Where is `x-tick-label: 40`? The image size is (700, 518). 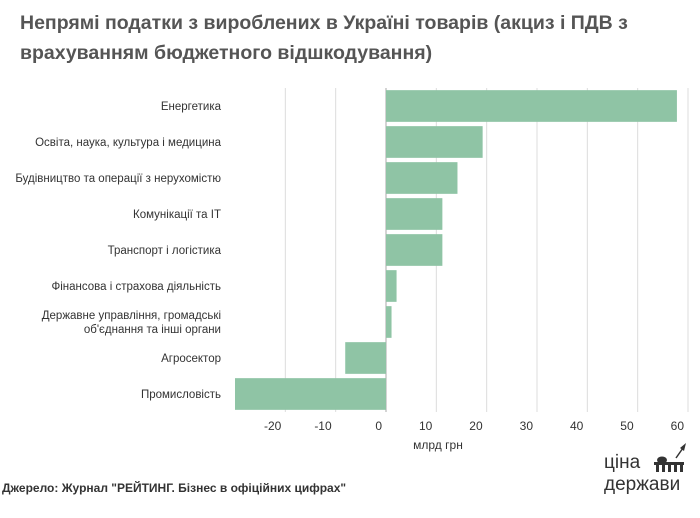
x-tick-label: 40 is located at coordinates (577, 426).